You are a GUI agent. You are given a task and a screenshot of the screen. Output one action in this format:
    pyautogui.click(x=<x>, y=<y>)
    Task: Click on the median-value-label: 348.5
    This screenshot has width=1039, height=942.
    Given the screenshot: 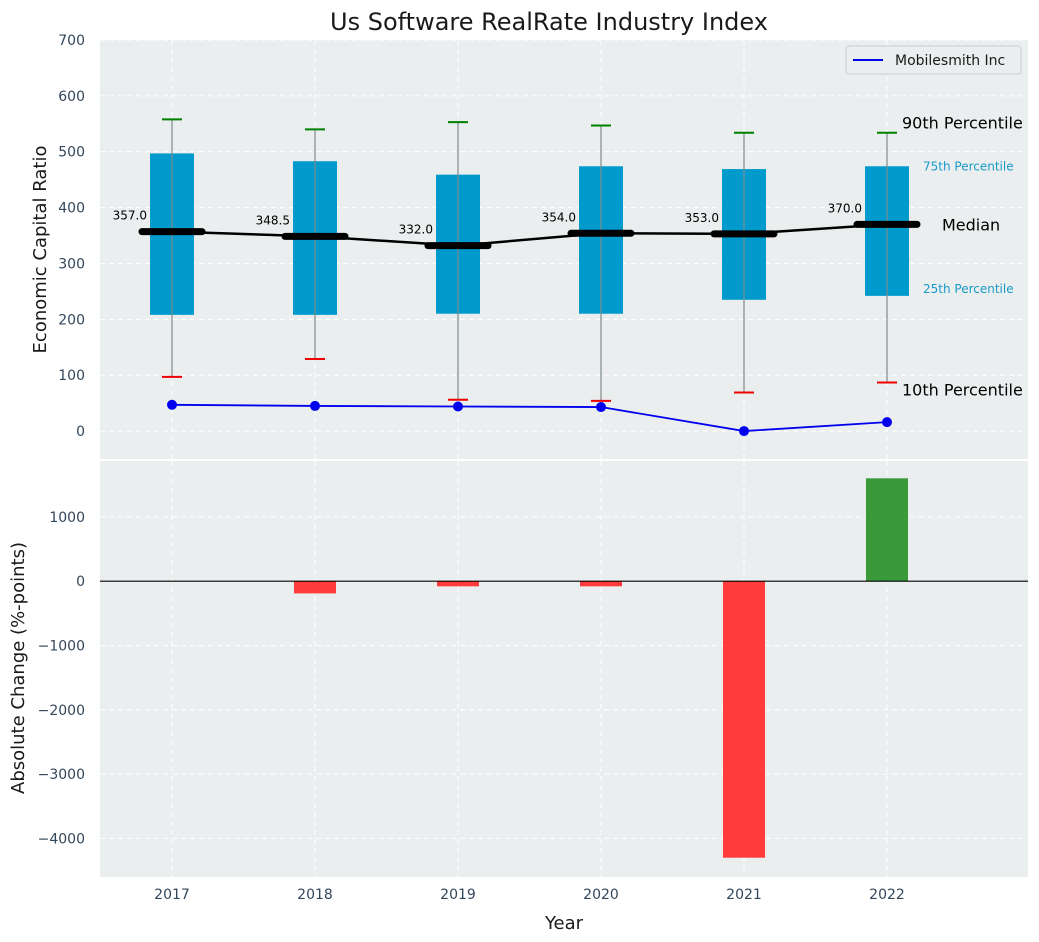 What is the action you would take?
    pyautogui.click(x=273, y=220)
    